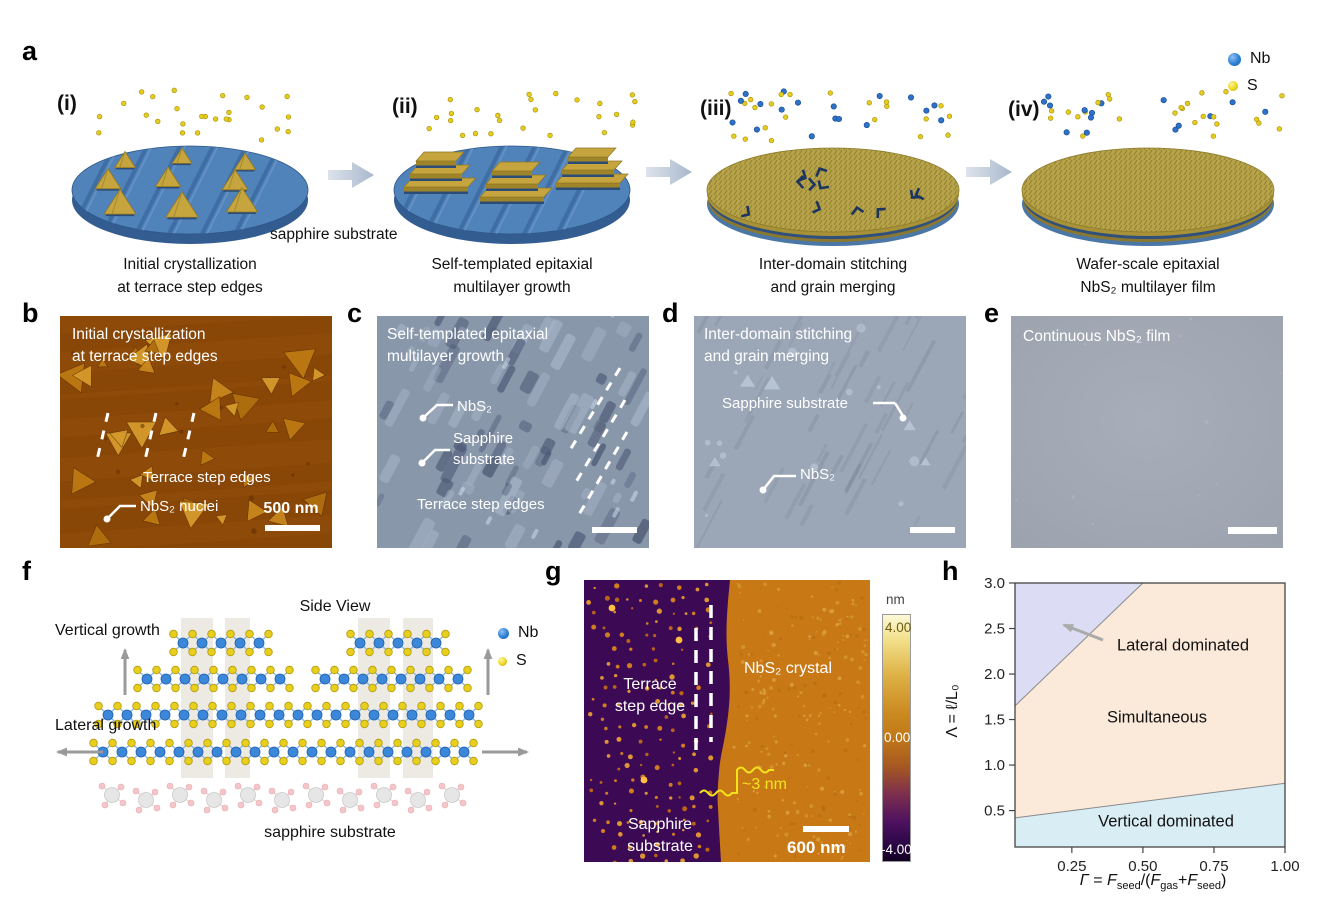 This screenshot has width=1340, height=910. Describe the element at coordinates (291, 508) in the screenshot. I see `panel-b-scale-text: 500 nm` at that location.